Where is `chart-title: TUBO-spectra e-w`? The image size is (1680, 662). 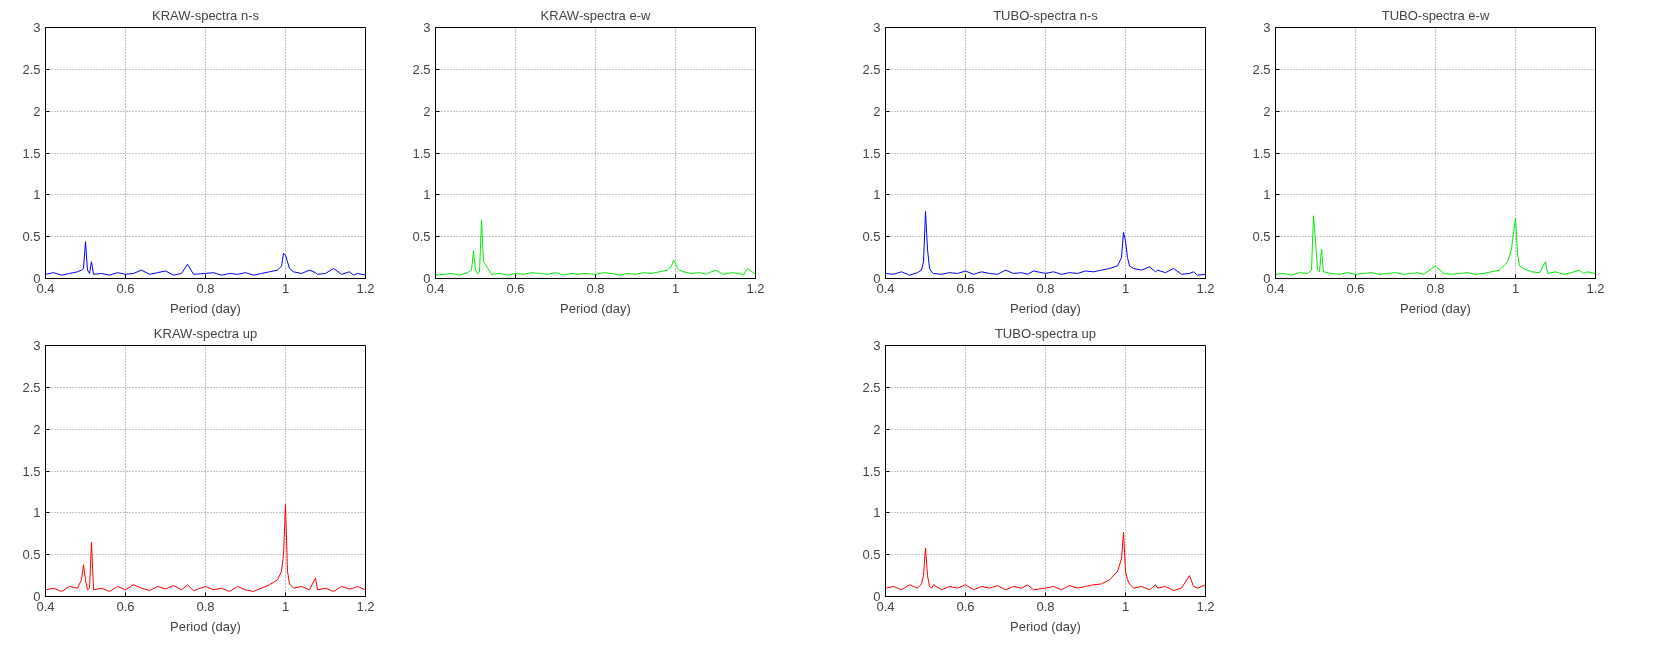 chart-title: TUBO-spectra e-w is located at coordinates (1435, 15).